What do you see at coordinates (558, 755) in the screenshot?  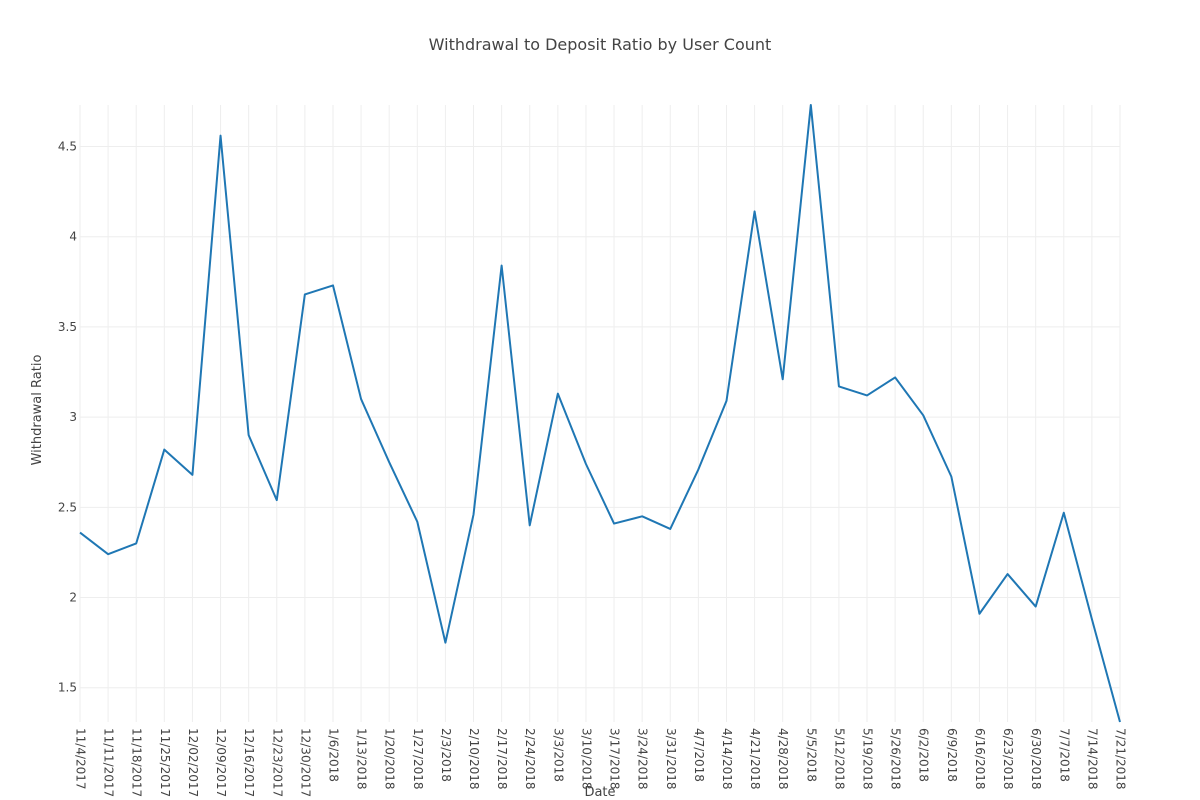 I see `x-tick-label: 3/3/2018` at bounding box center [558, 755].